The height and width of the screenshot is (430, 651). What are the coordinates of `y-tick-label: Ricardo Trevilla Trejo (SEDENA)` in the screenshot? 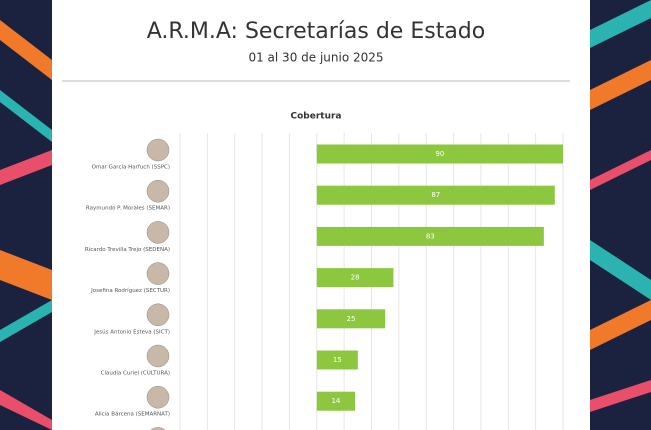 It's located at (127, 250).